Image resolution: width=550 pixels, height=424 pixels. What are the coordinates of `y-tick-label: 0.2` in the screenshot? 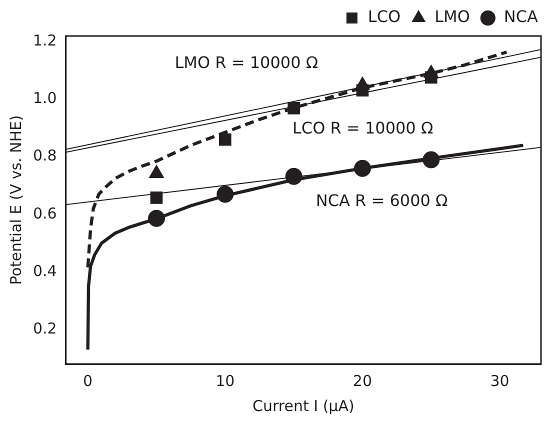 It's located at (44, 328).